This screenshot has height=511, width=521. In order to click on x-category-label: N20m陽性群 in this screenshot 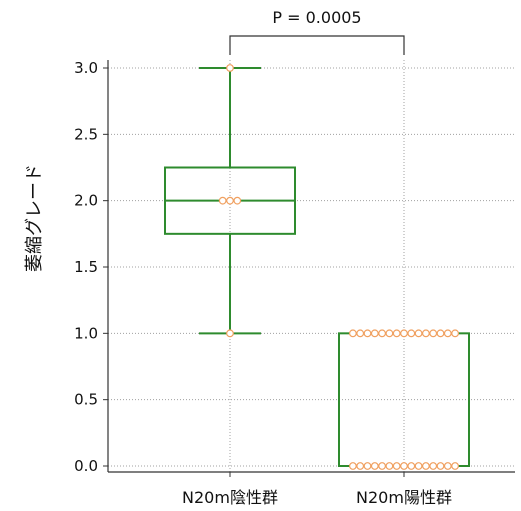, I will do `click(404, 497)`.